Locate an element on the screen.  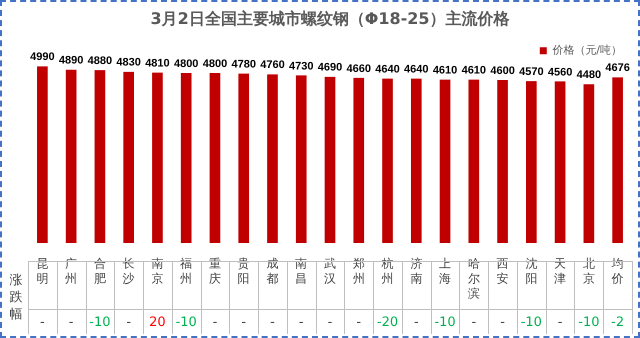
data-label: 4690 is located at coordinates (330, 68).